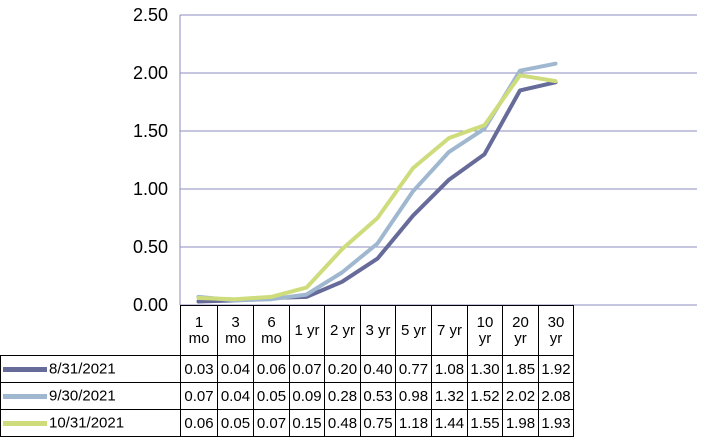 This screenshot has width=708, height=446. I want to click on legend-entry: 10/31/2021, so click(90, 423).